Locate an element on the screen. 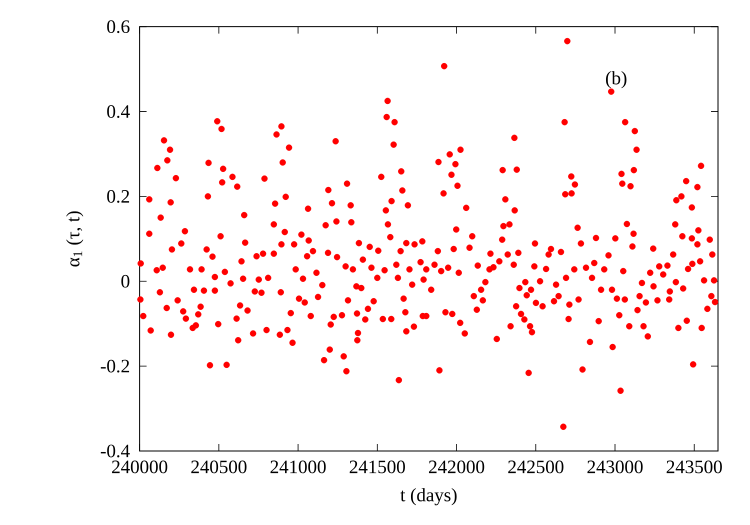  y-tick-label: 0.4 is located at coordinates (118, 111).